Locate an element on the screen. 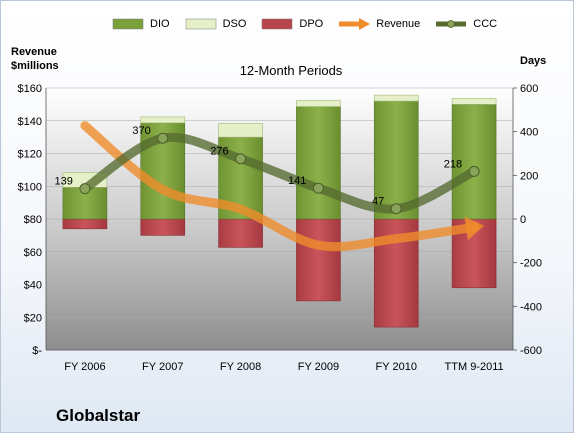  left-tick-label: $140 is located at coordinates (30, 122).